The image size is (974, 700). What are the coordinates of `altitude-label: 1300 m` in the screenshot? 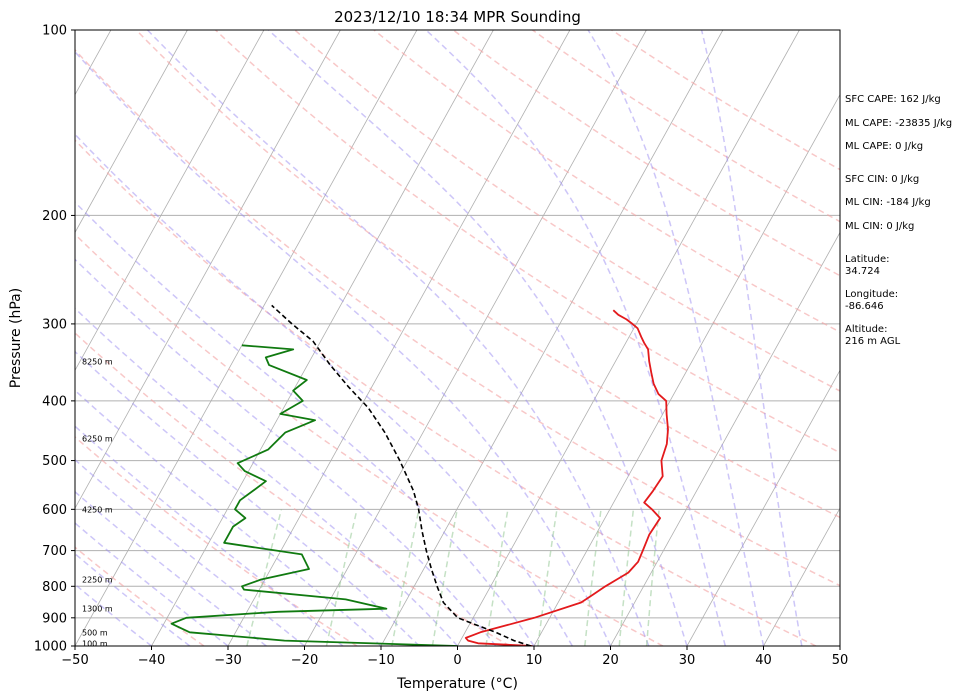 It's located at (97, 609).